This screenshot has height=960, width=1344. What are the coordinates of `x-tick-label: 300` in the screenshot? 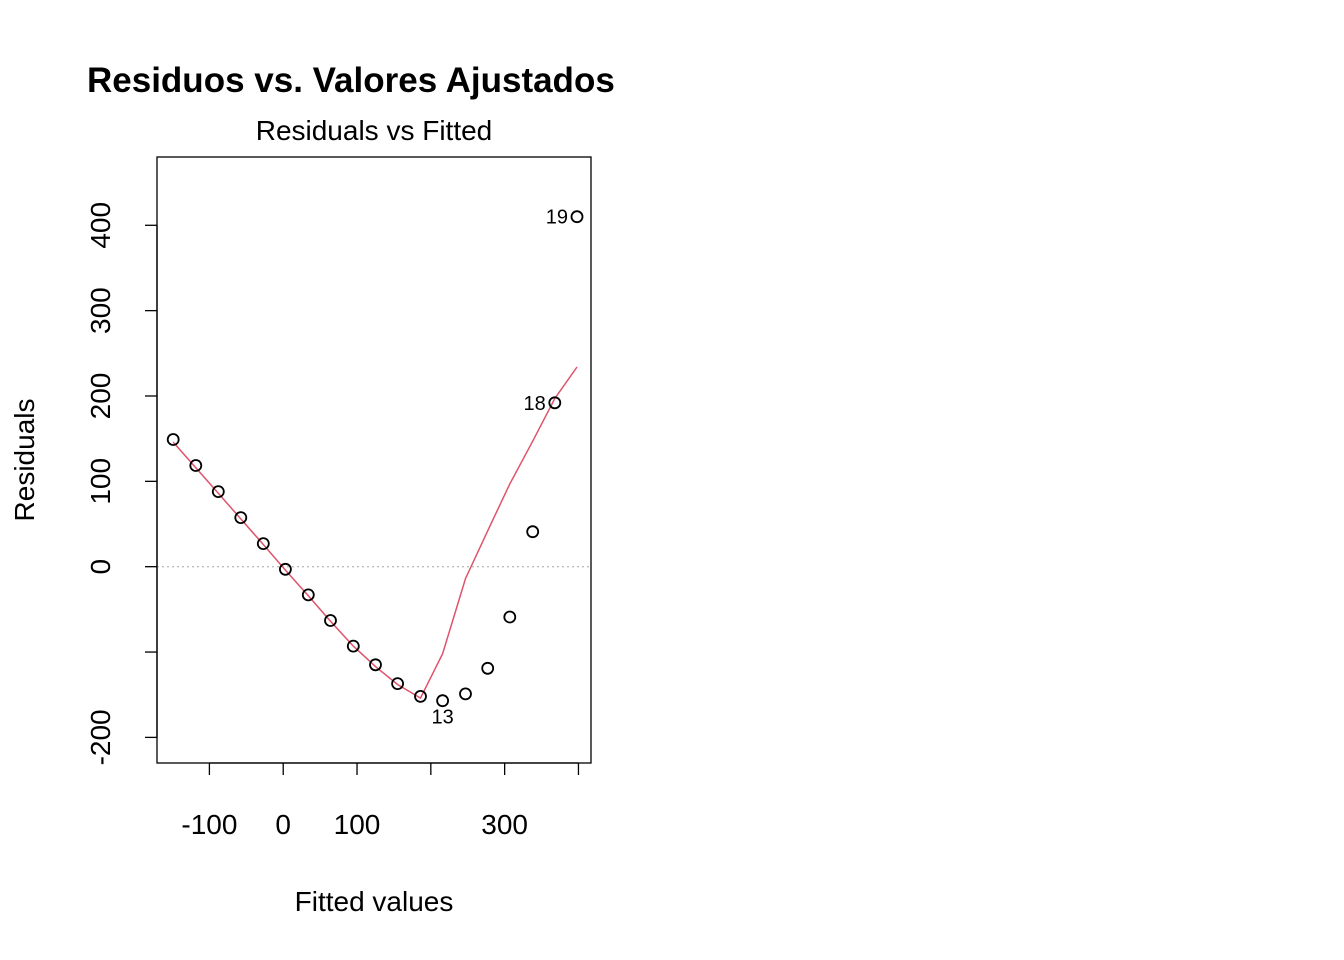 It's located at (504, 824).